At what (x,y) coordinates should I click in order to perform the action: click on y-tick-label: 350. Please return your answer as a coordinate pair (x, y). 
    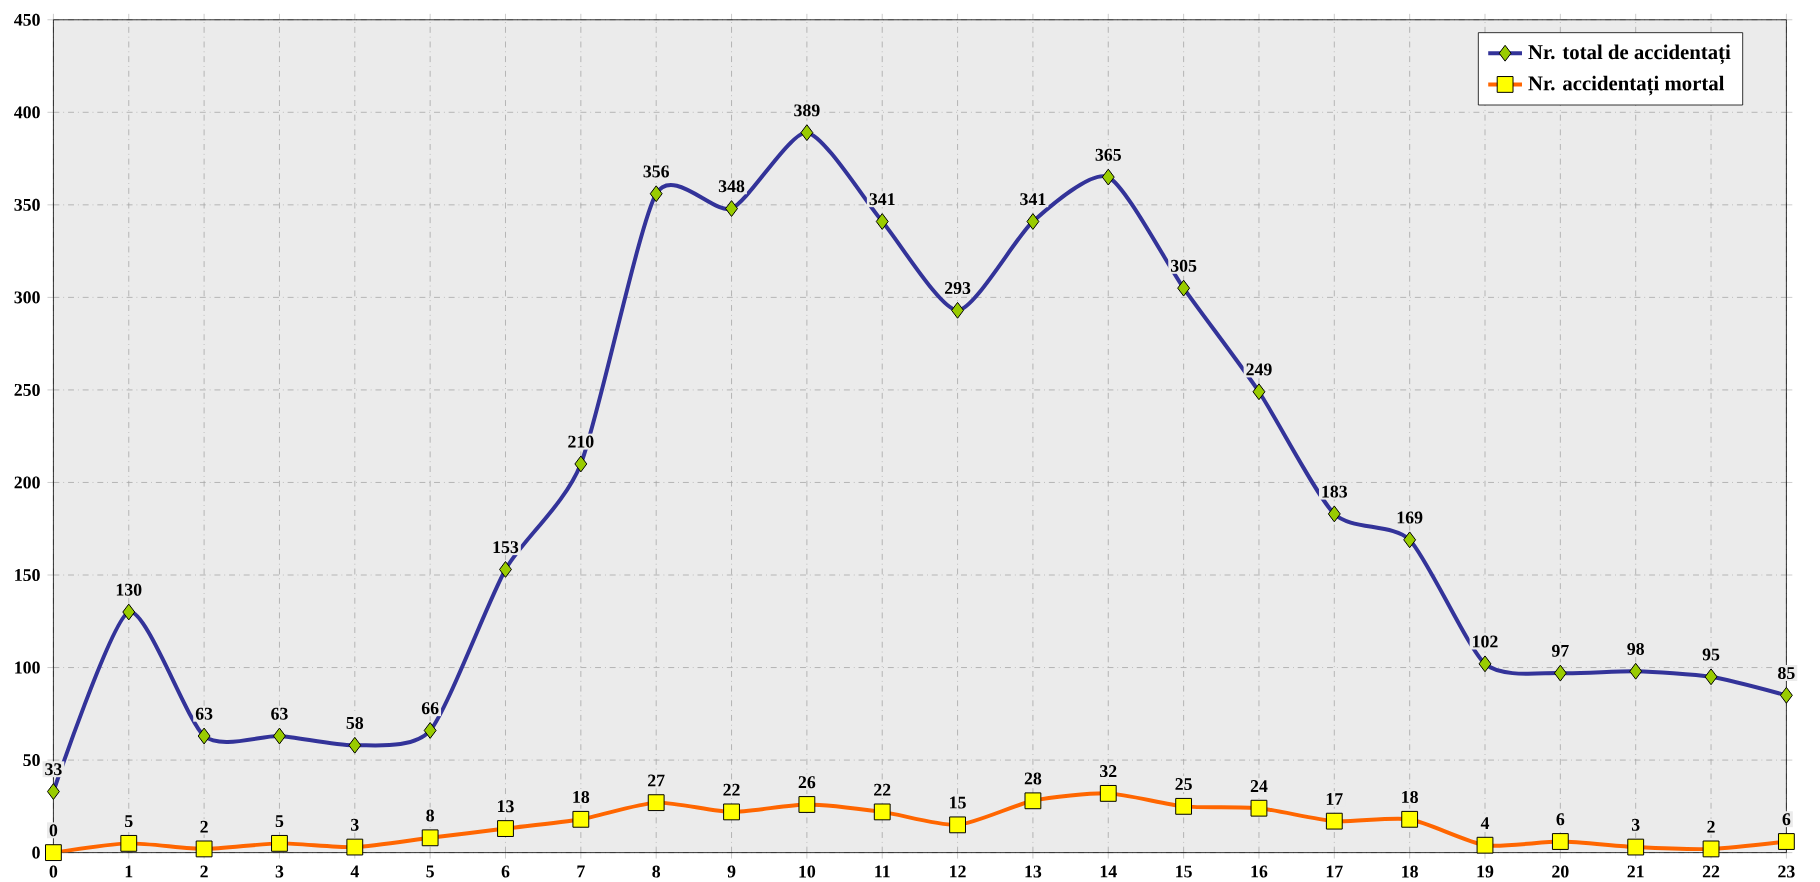
    Looking at the image, I should click on (27, 204).